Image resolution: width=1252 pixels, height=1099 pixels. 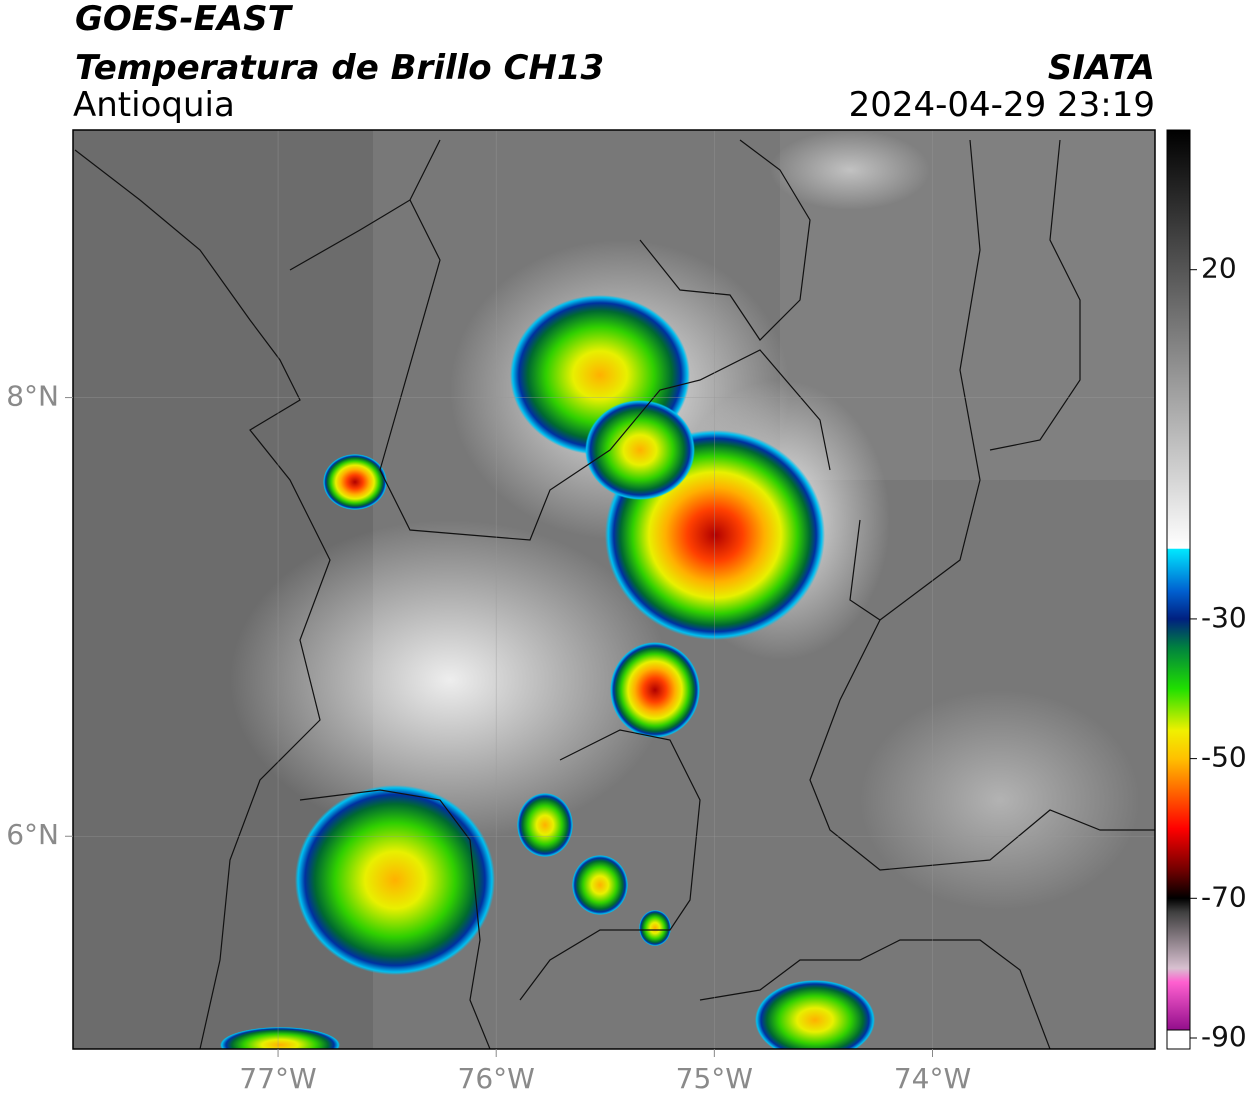 What do you see at coordinates (184, 19) in the screenshot?
I see `title-line1: GOES-EAST` at bounding box center [184, 19].